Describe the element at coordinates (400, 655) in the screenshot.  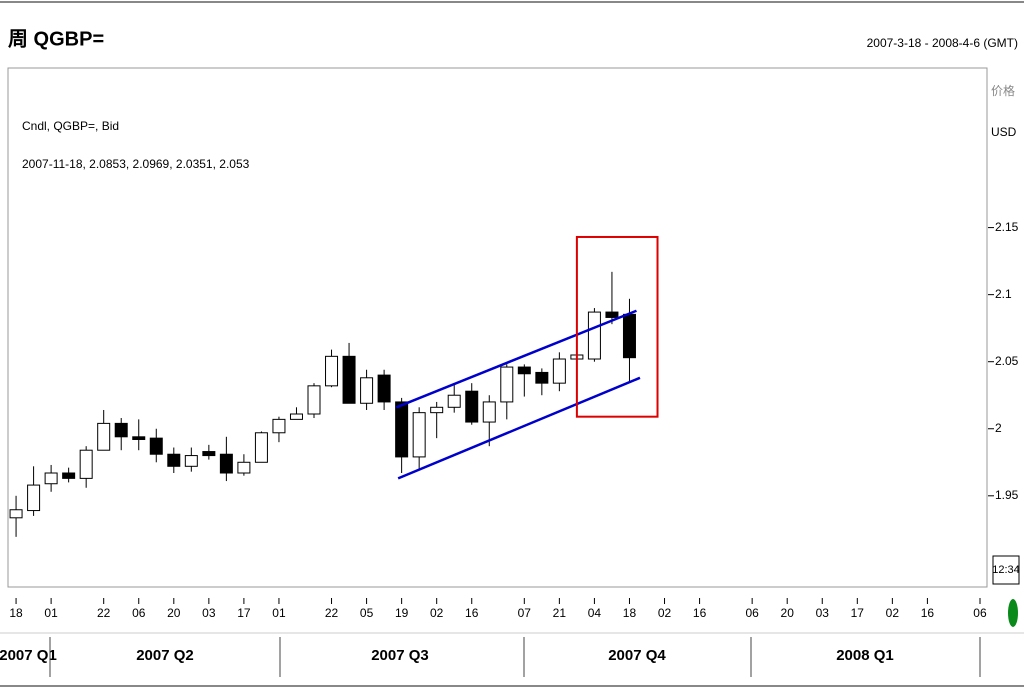
I see `quarter-label: 2007 Q3` at that location.